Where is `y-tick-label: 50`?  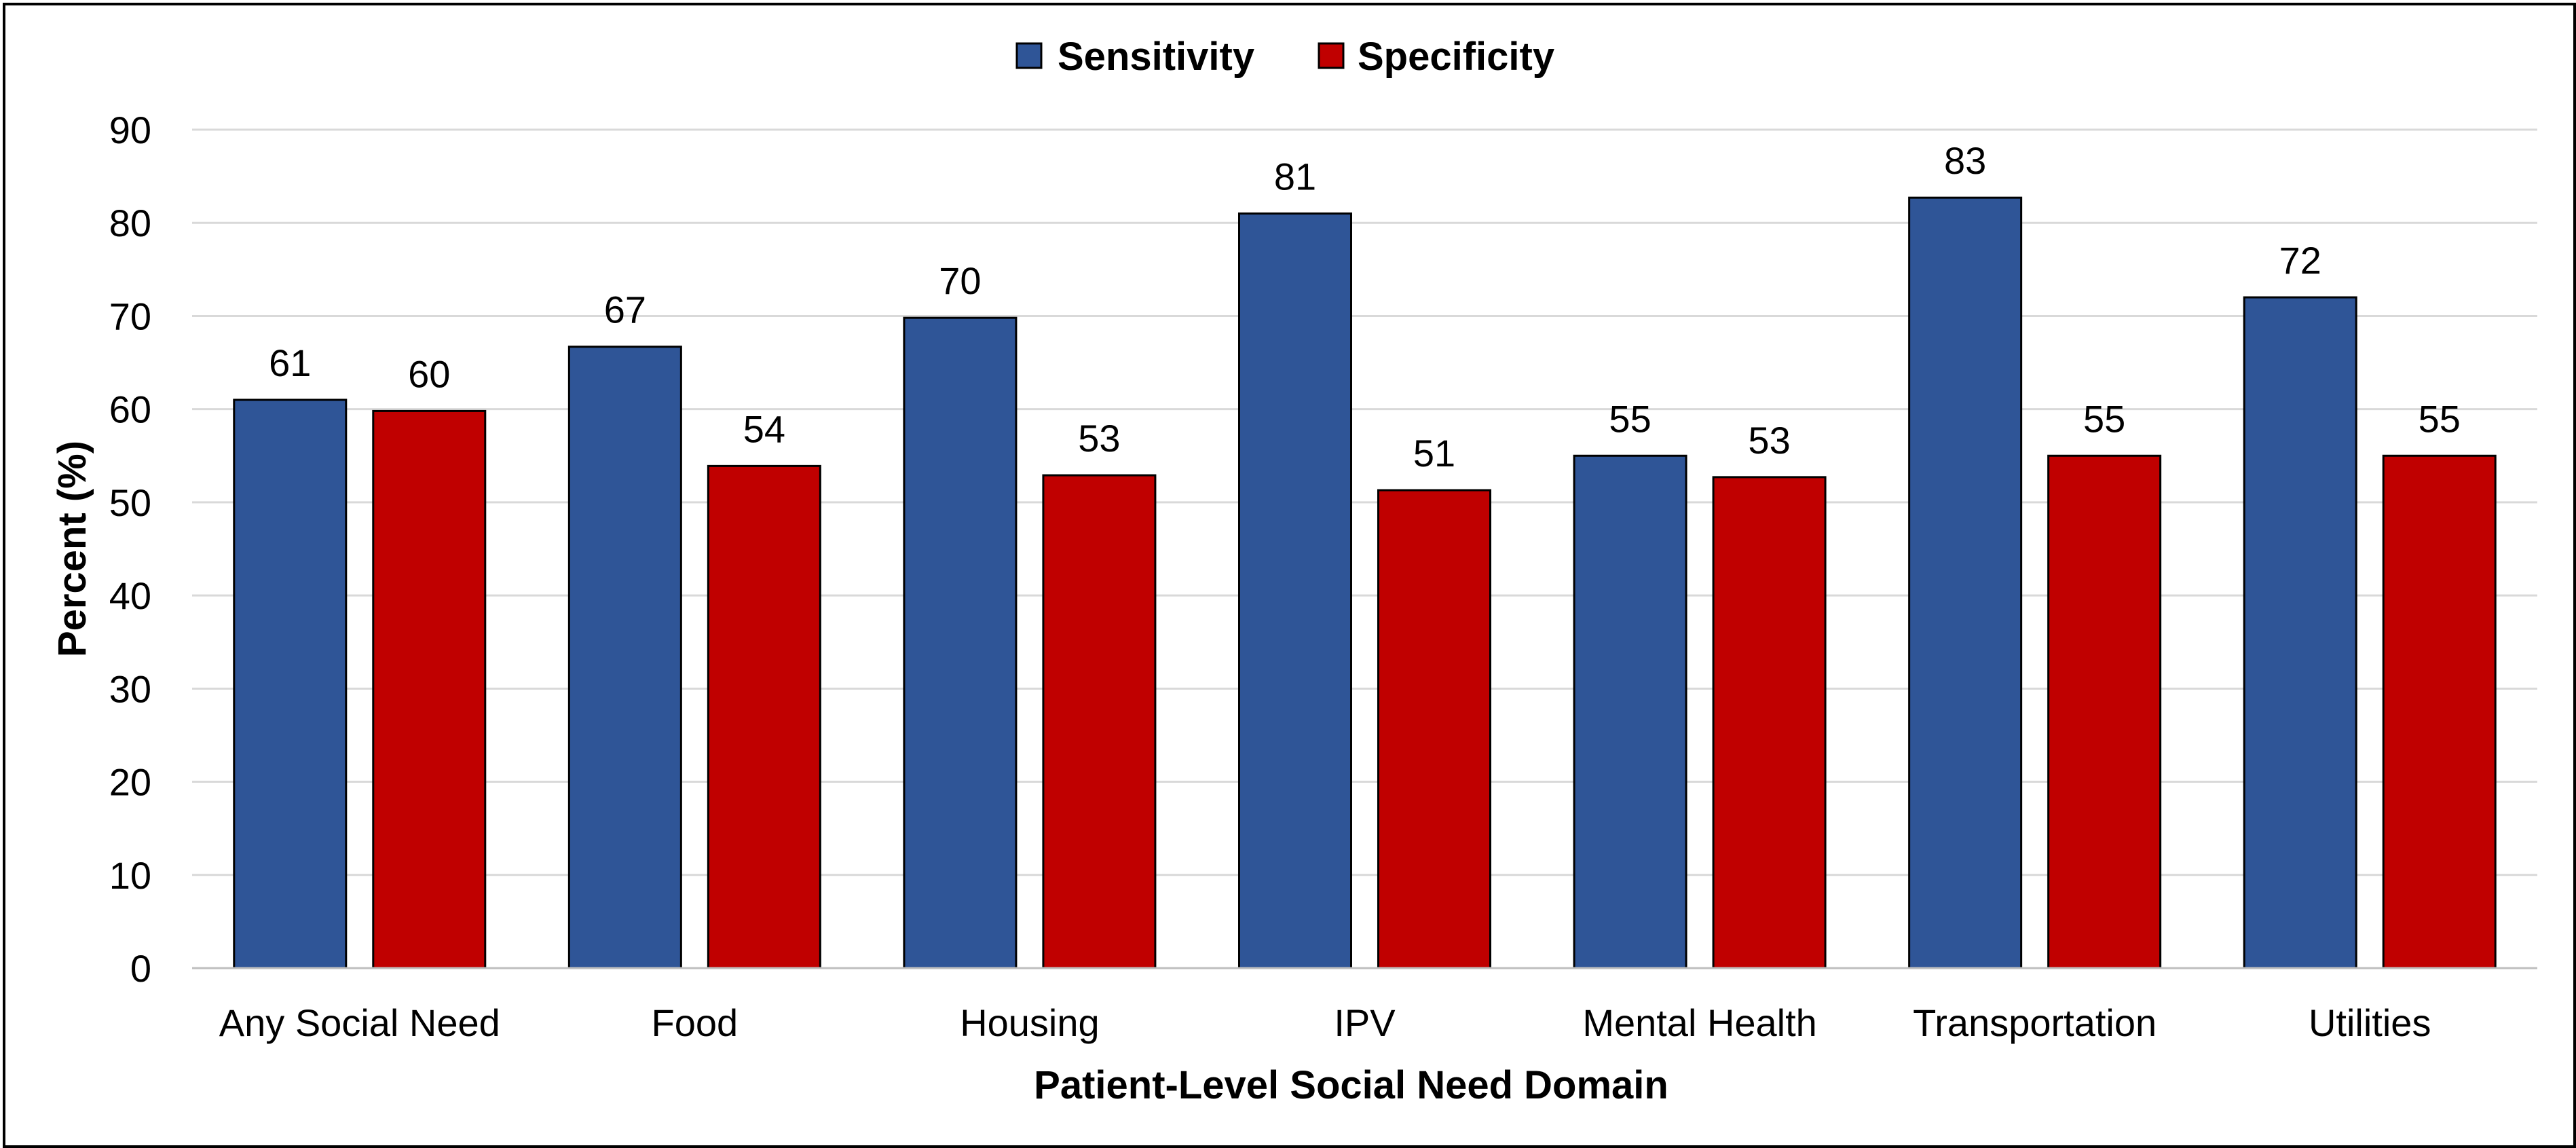
y-tick-label: 50 is located at coordinates (130, 502).